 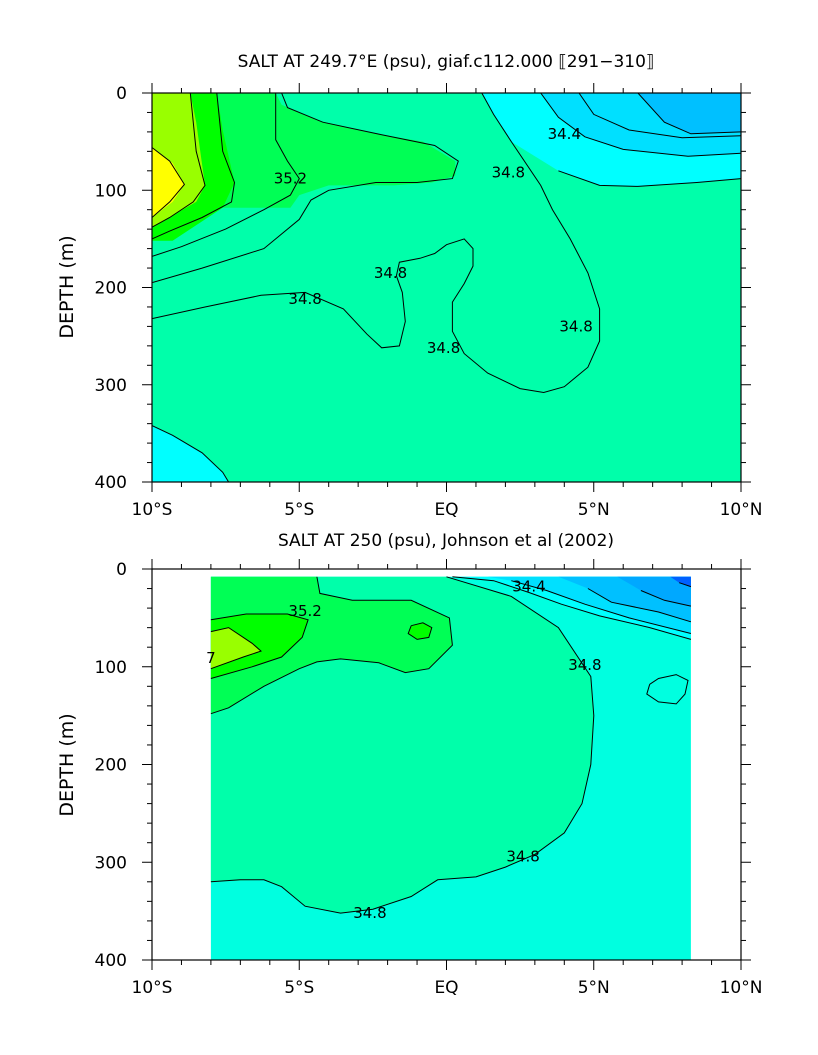 What do you see at coordinates (666, 598) in the screenshot?
I see `contour-line-34.0` at bounding box center [666, 598].